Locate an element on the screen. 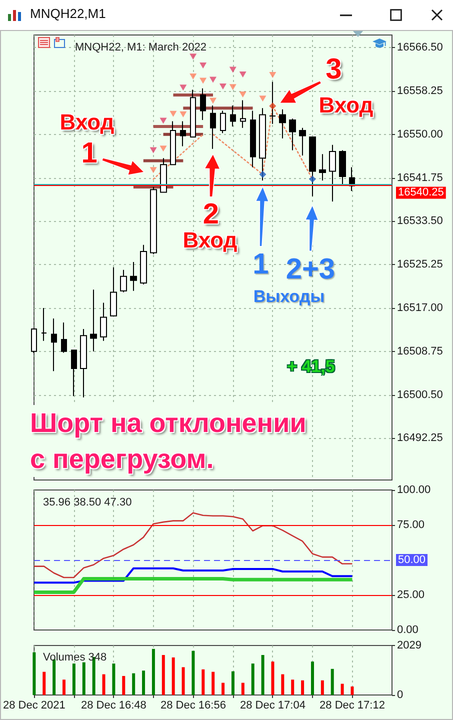 This screenshot has width=453, height=720. text: 35.96 38.50 47.30 is located at coordinates (87, 502).